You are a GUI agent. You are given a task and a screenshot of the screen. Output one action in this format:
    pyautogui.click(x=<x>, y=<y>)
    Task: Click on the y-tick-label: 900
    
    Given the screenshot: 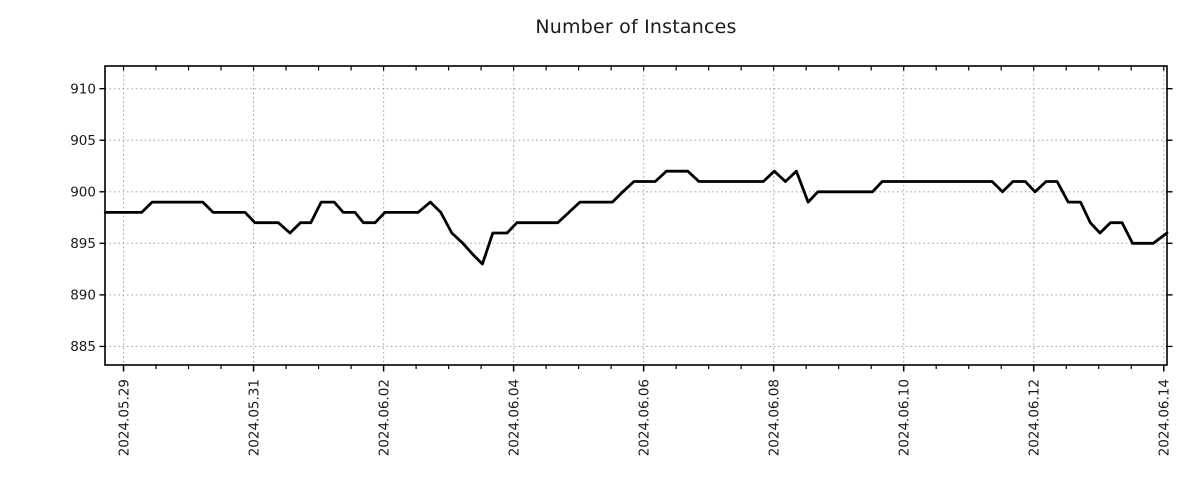 What is the action you would take?
    pyautogui.click(x=83, y=193)
    